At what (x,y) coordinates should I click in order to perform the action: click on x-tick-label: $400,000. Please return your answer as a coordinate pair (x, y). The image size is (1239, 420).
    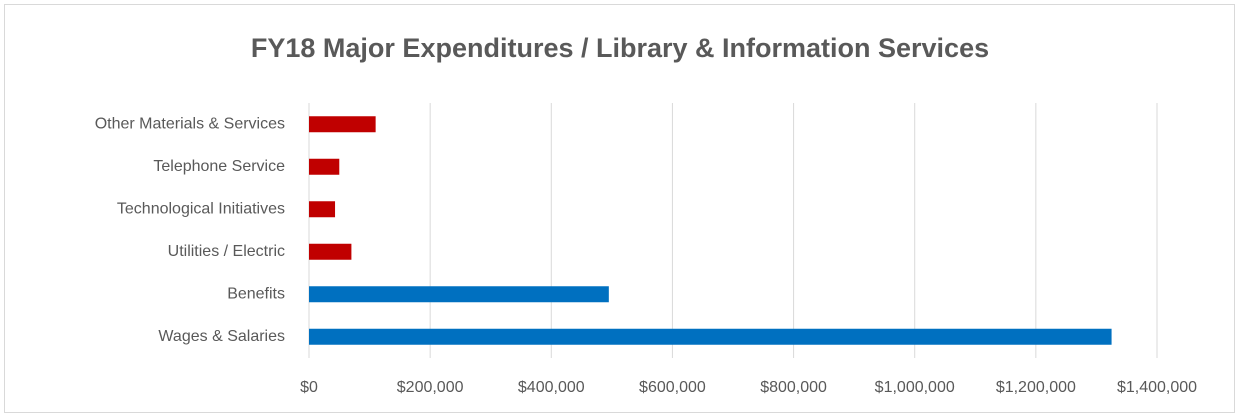
    Looking at the image, I should click on (551, 387).